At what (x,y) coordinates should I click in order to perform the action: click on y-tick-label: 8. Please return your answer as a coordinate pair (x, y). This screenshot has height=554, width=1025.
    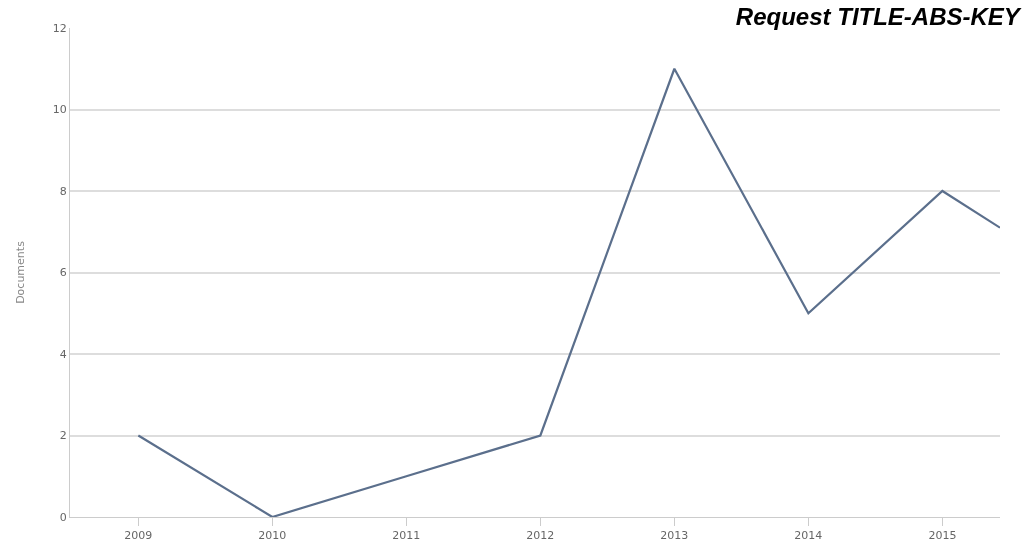
    Looking at the image, I should click on (63, 191).